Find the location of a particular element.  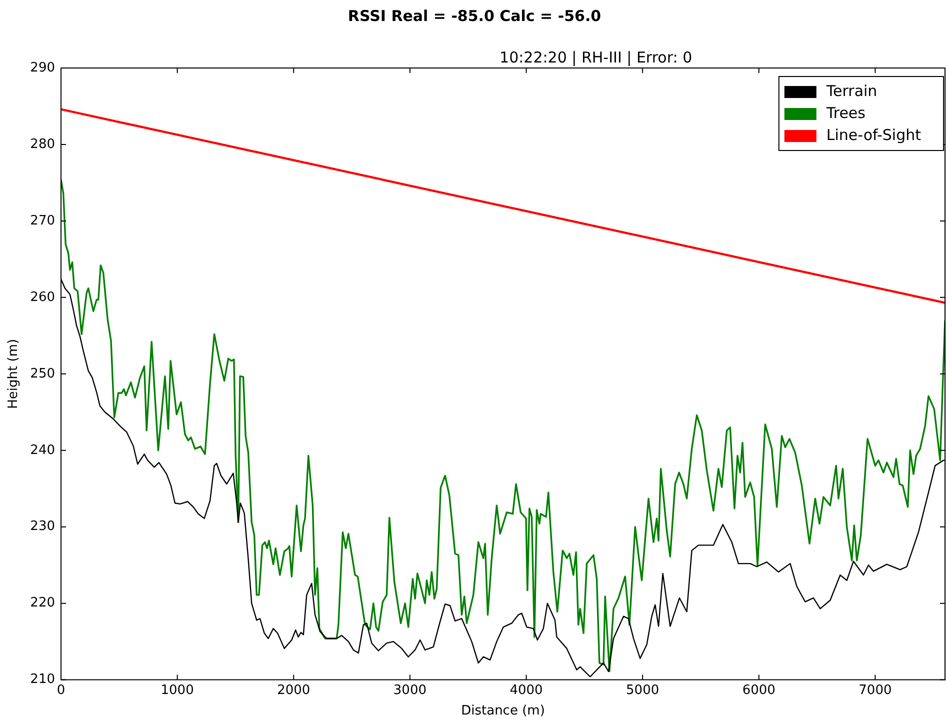

y-tick-label: 210 is located at coordinates (42, 680).